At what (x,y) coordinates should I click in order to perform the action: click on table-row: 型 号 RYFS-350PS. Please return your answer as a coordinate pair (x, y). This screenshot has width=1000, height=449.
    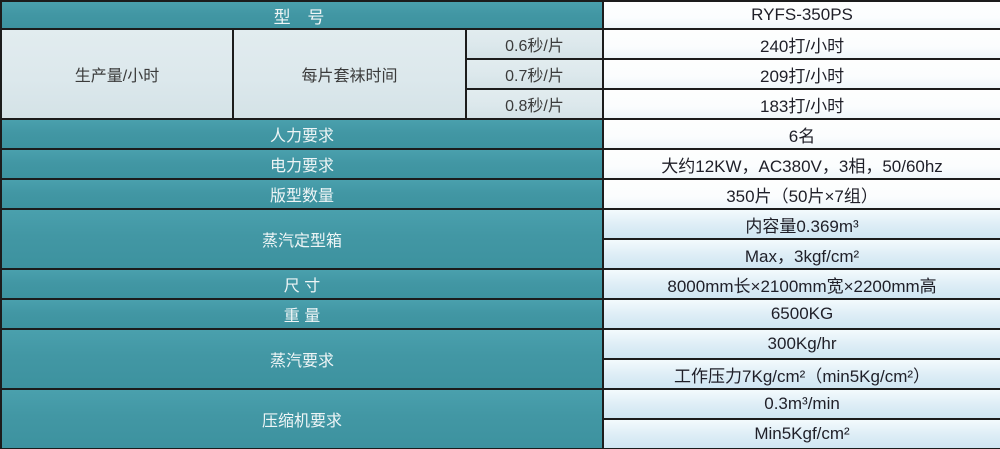
    Looking at the image, I should click on (500, 15).